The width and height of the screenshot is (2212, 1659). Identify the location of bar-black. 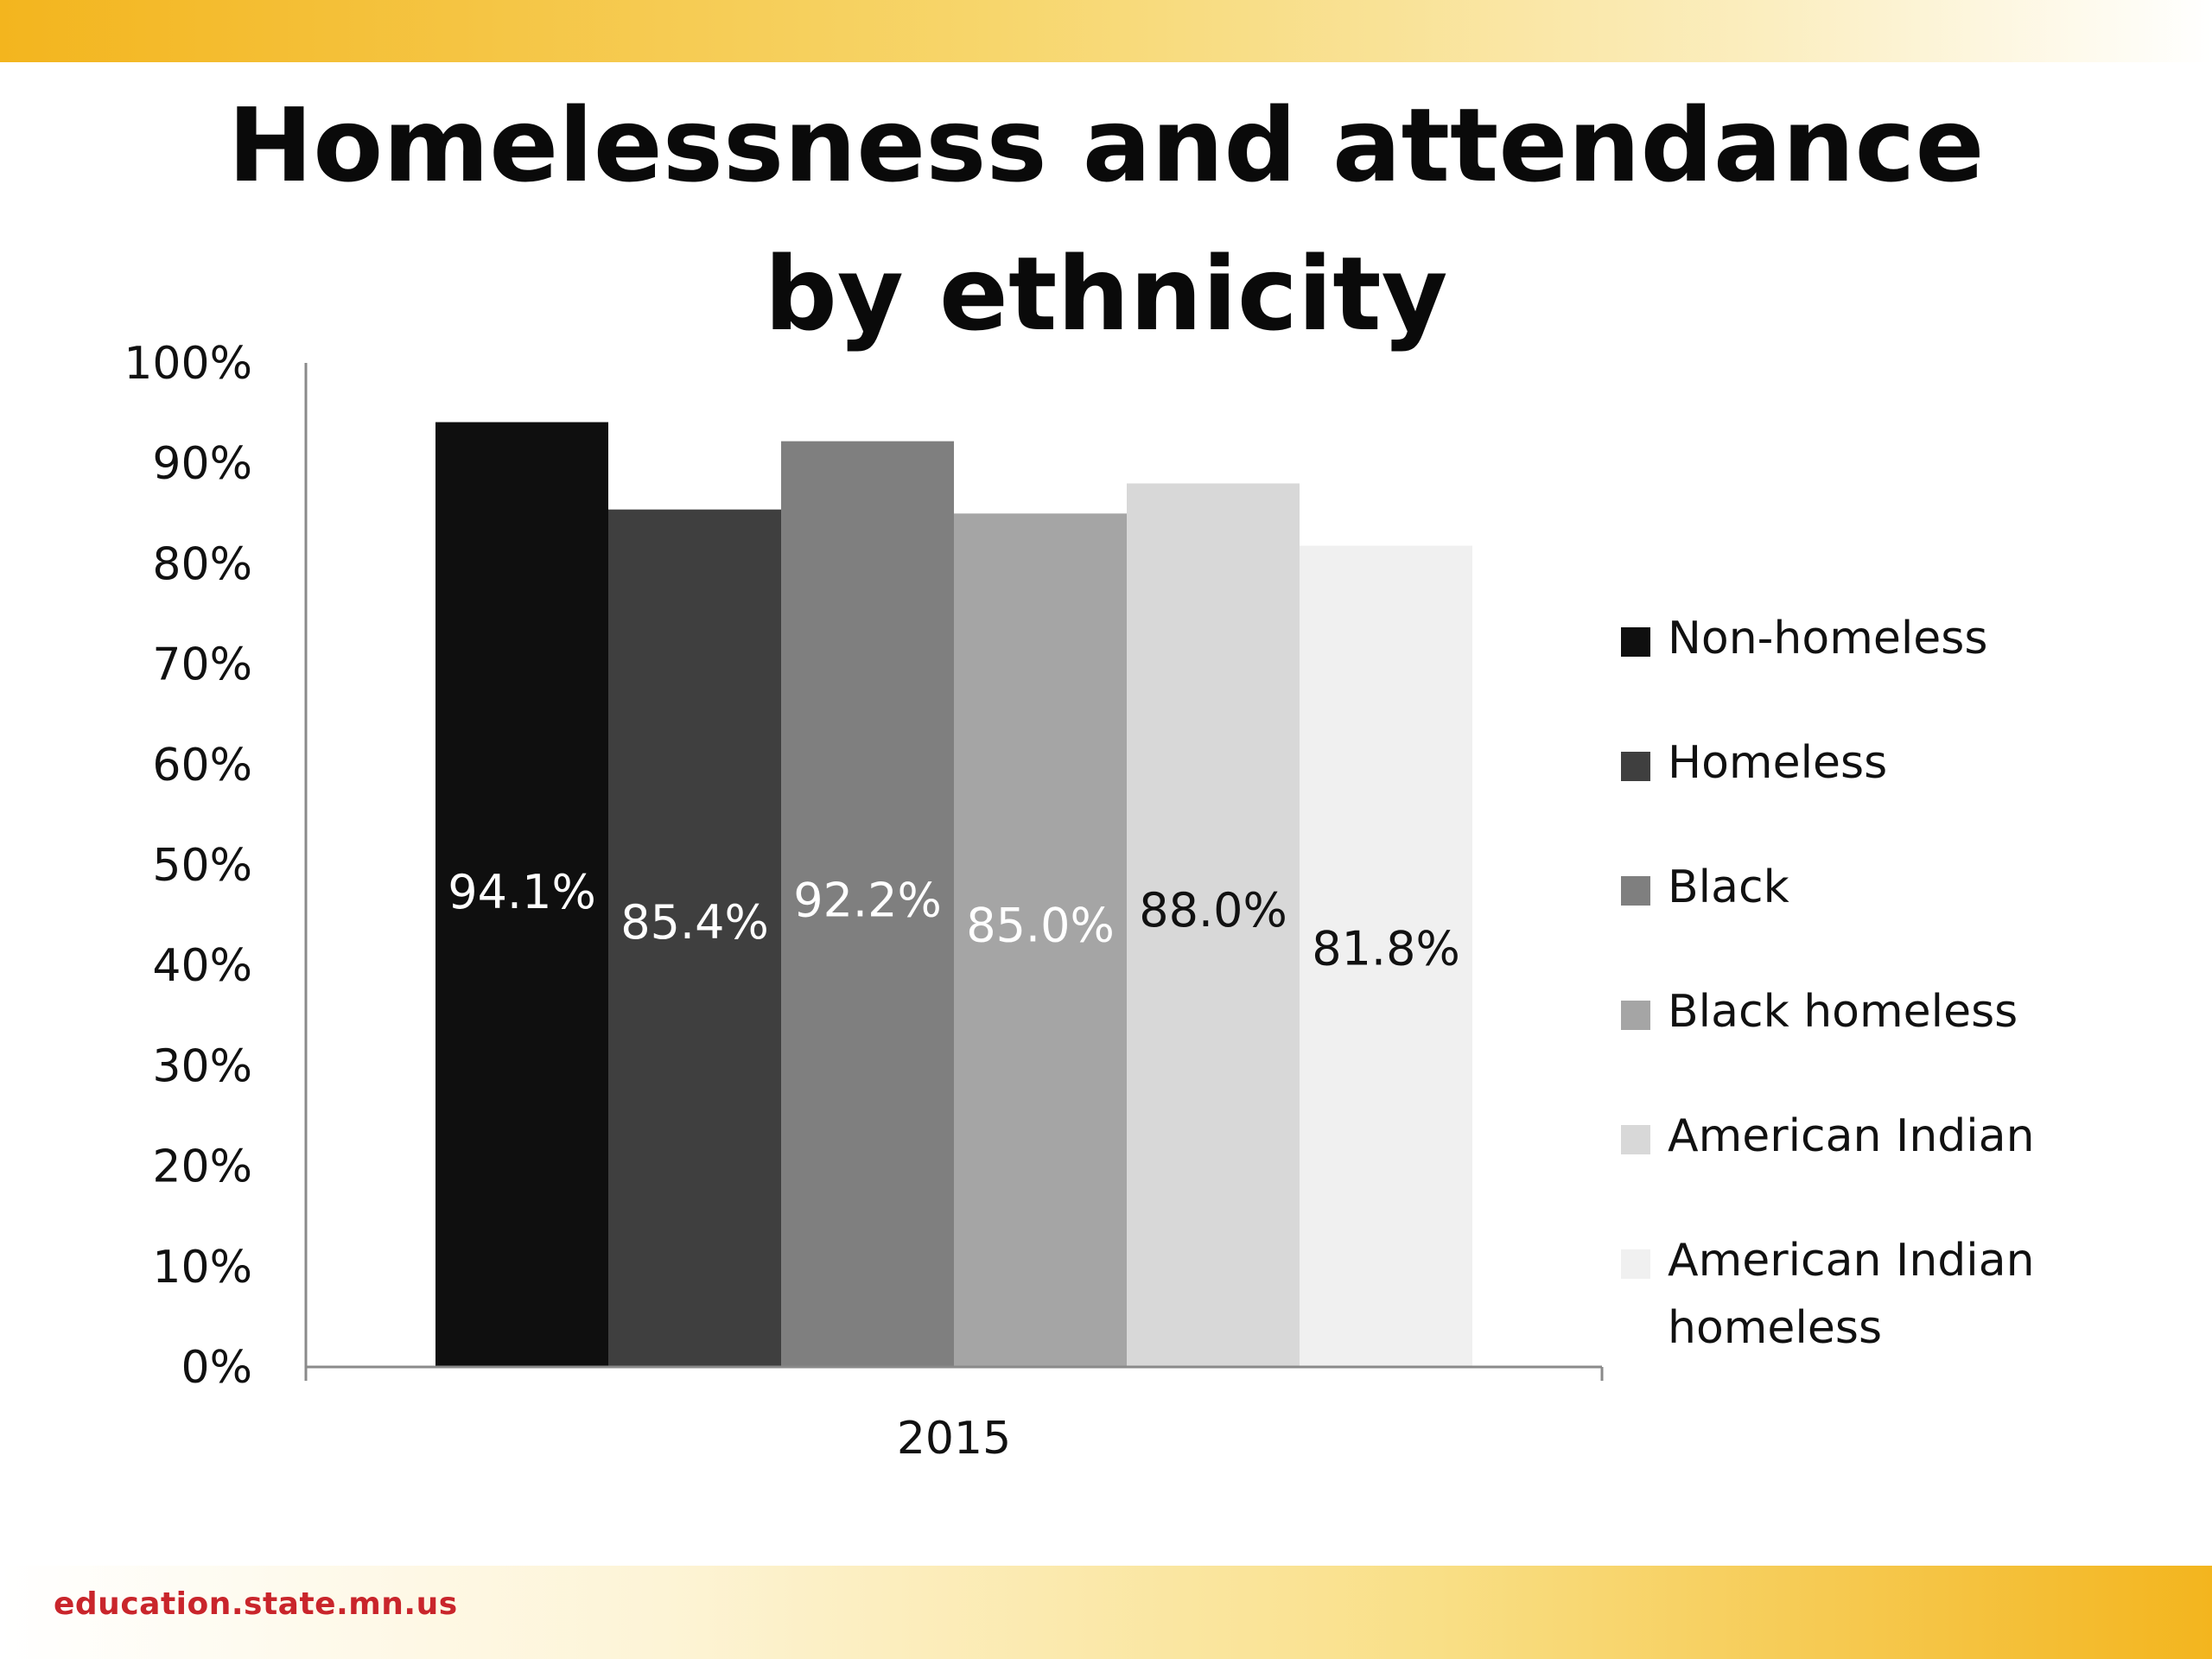
(867, 904).